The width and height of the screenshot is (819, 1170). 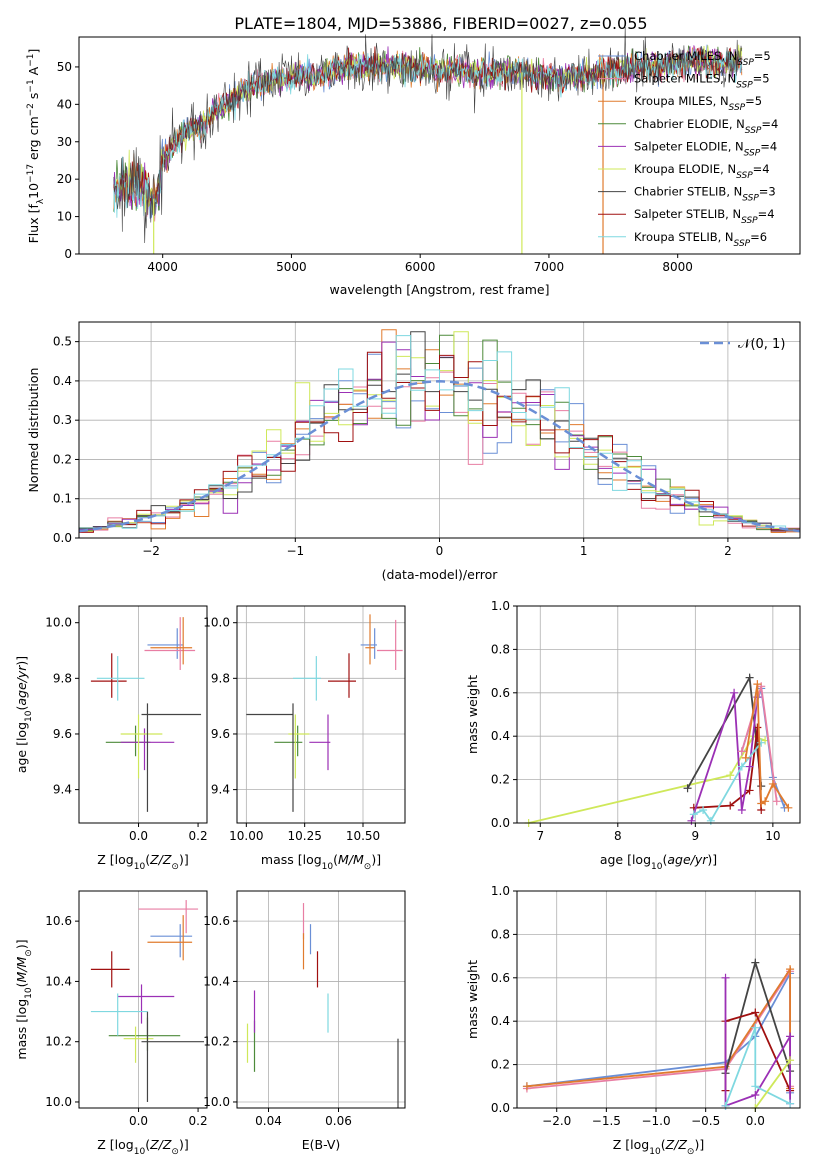 I want to click on y-tick-label: 9.8, so click(x=62, y=678).